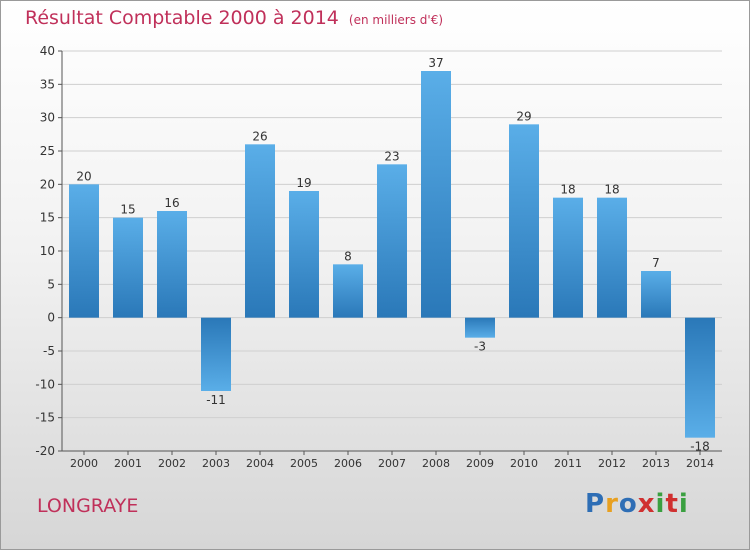 The width and height of the screenshot is (750, 550). I want to click on x-tick-label: 2001, so click(128, 463).